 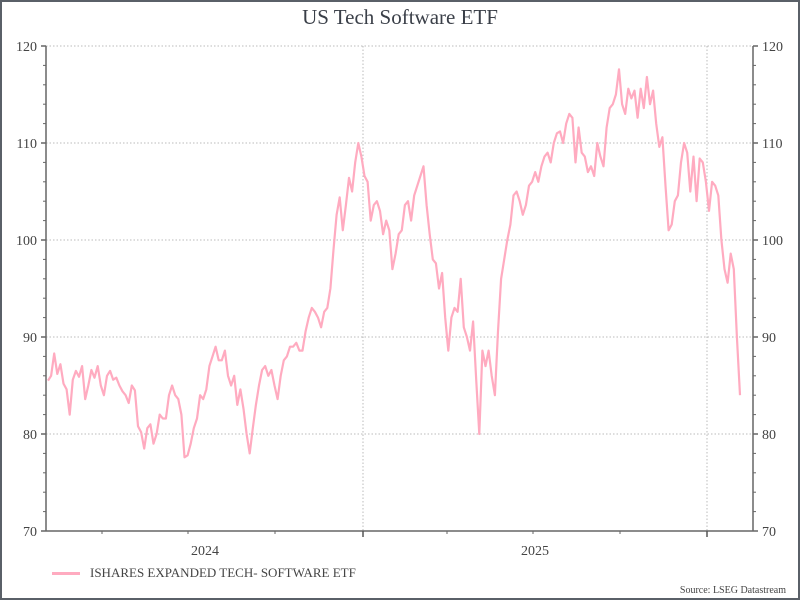 I want to click on chart-title: US Tech Software ETF, so click(x=400, y=17).